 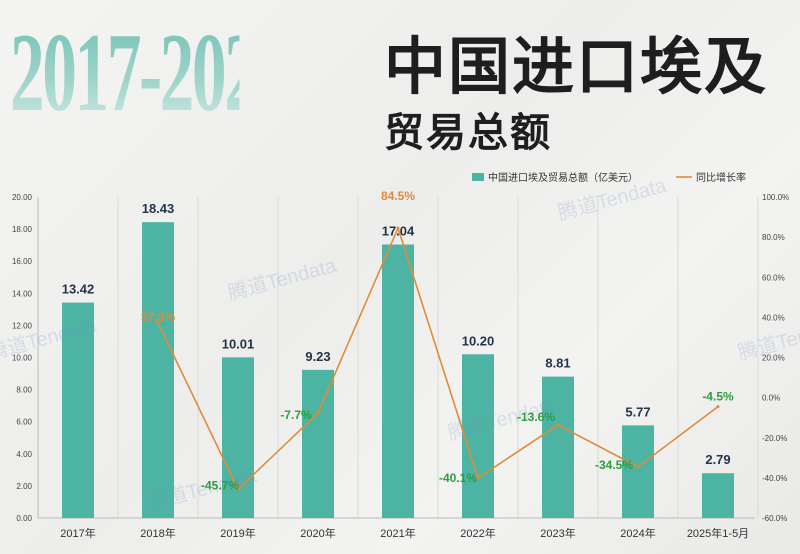 What do you see at coordinates (718, 397) in the screenshot?
I see `growth-value-label: -4.5%` at bounding box center [718, 397].